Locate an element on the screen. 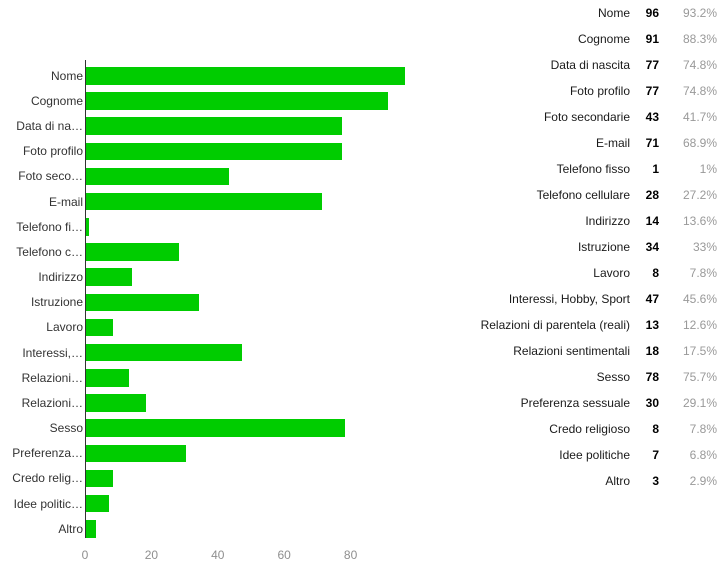 The height and width of the screenshot is (569, 722). legend-row: Cognome 91 88.3% is located at coordinates (573, 39).